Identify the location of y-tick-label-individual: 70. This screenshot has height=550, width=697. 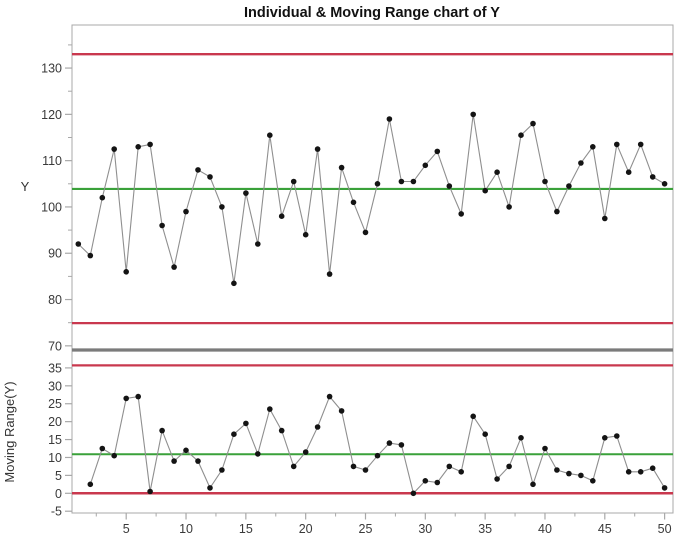
(55, 346).